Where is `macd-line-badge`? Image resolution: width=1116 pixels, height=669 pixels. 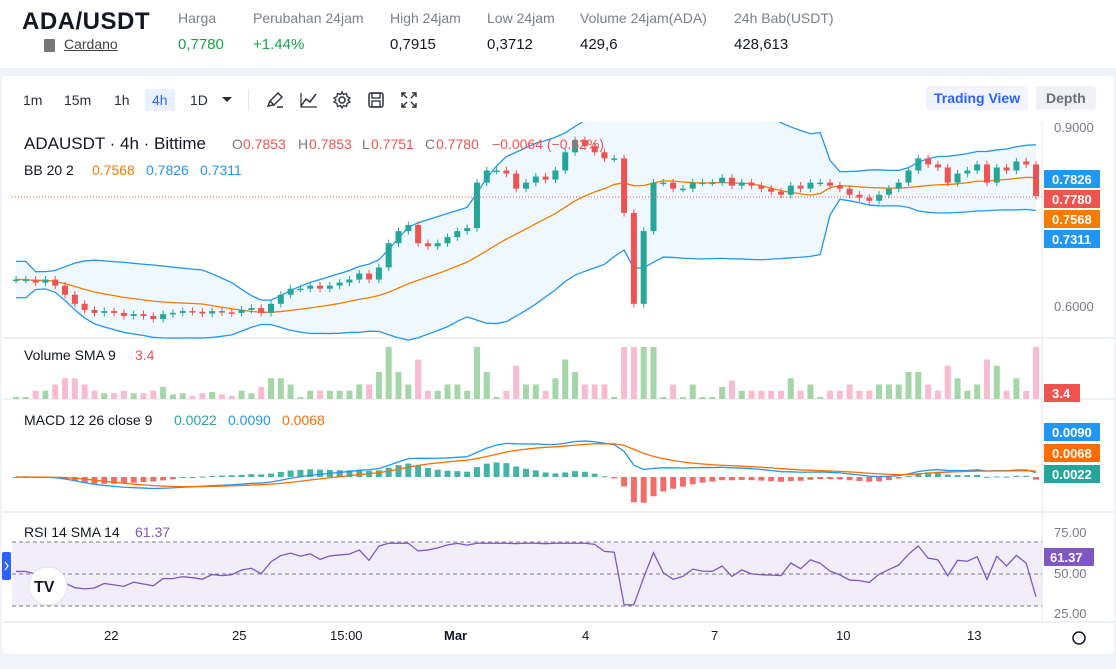 macd-line-badge is located at coordinates (1072, 432).